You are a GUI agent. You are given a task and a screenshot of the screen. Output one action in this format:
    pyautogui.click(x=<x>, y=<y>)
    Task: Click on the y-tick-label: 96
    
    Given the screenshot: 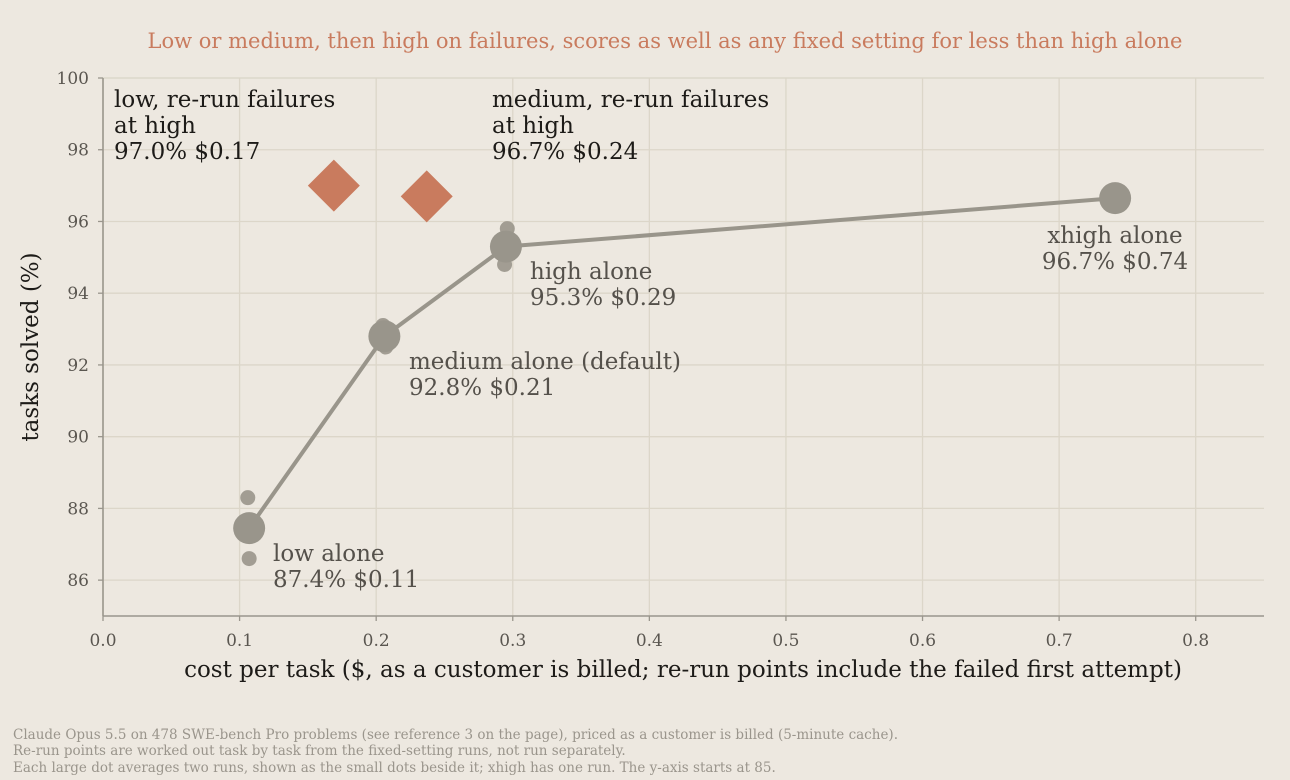 What is the action you would take?
    pyautogui.click(x=78, y=222)
    